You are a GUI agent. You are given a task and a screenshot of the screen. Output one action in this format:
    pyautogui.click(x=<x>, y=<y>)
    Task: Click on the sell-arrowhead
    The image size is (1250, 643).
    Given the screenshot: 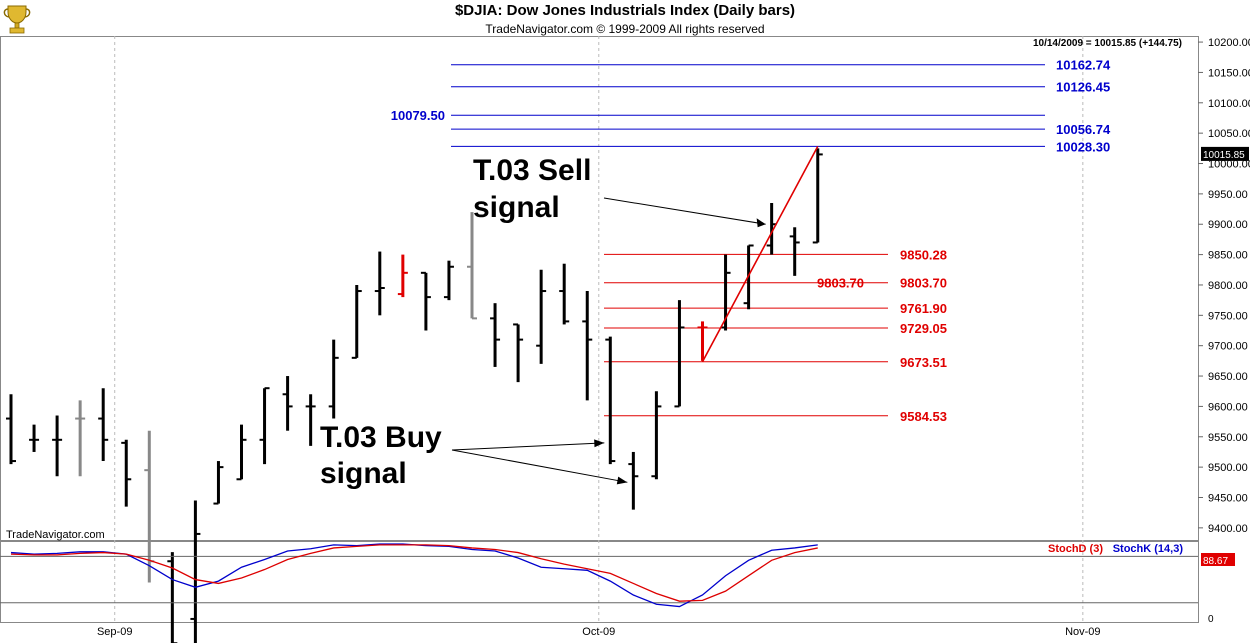 What is the action you would take?
    pyautogui.click(x=761, y=223)
    